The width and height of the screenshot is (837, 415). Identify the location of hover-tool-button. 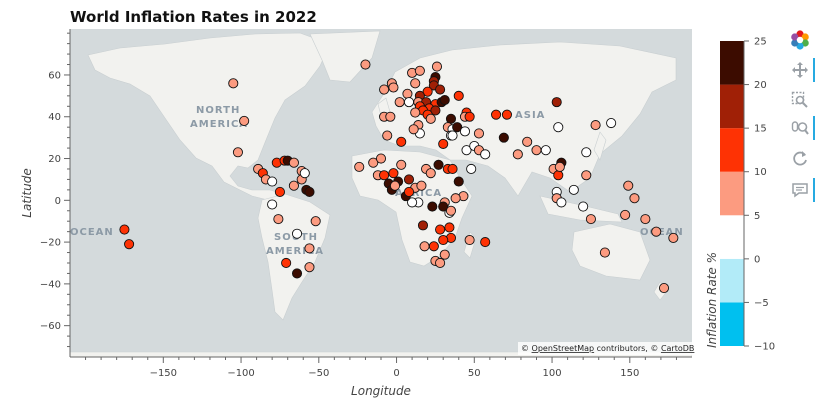
(800, 190).